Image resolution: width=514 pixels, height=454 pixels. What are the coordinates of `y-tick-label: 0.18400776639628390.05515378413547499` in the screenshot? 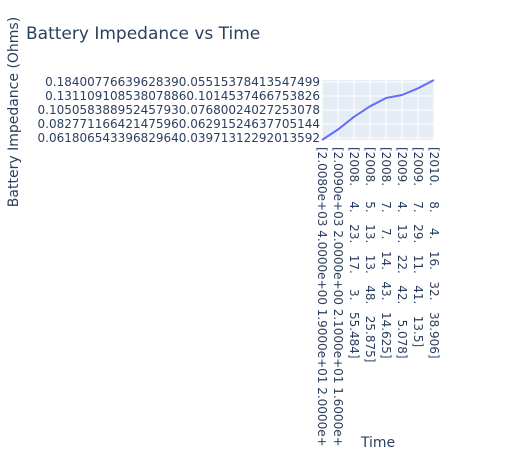 It's located at (182, 82).